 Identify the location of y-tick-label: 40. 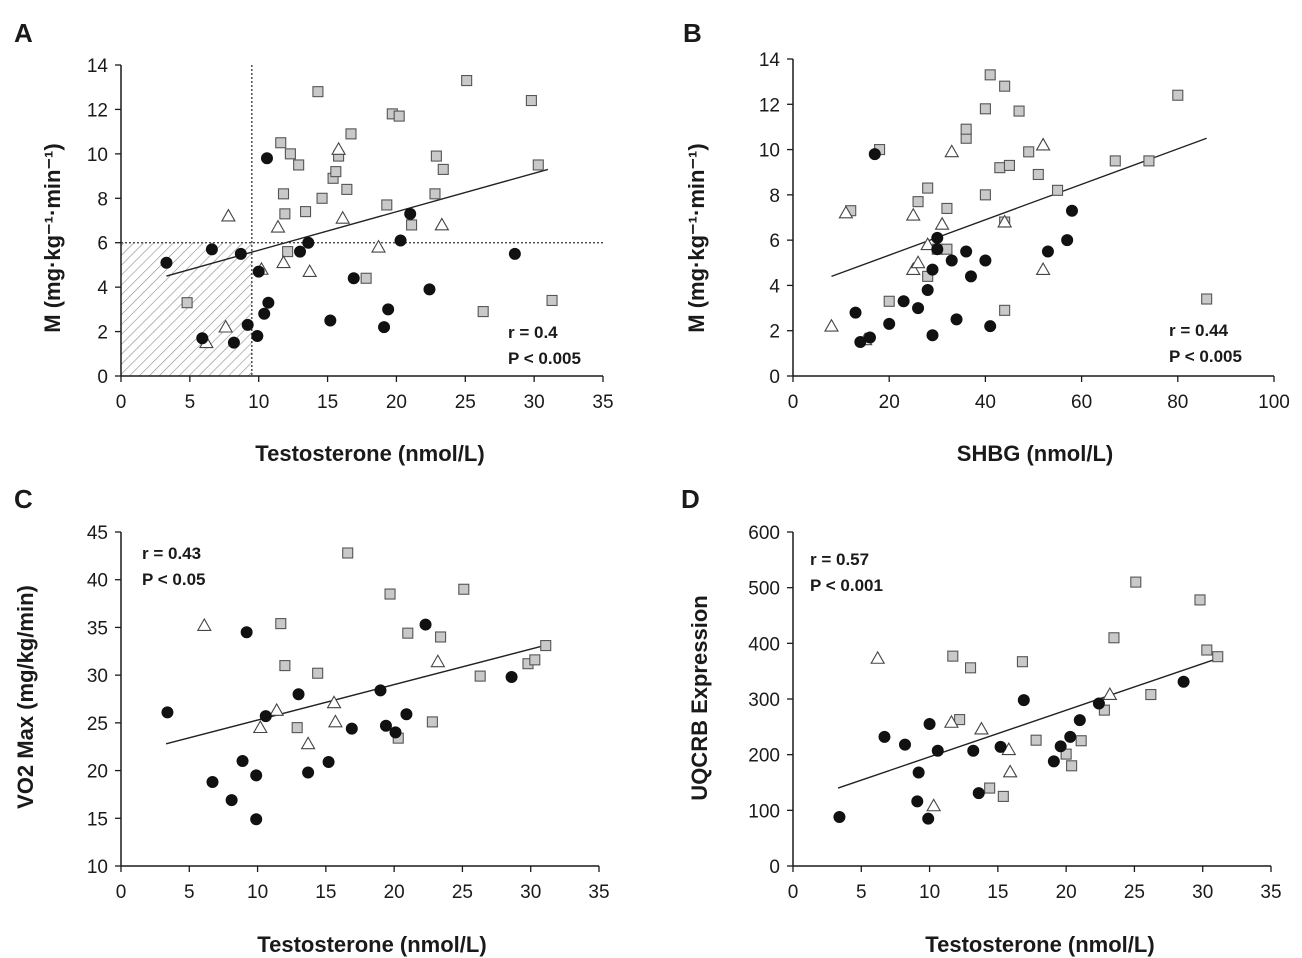
(97, 581).